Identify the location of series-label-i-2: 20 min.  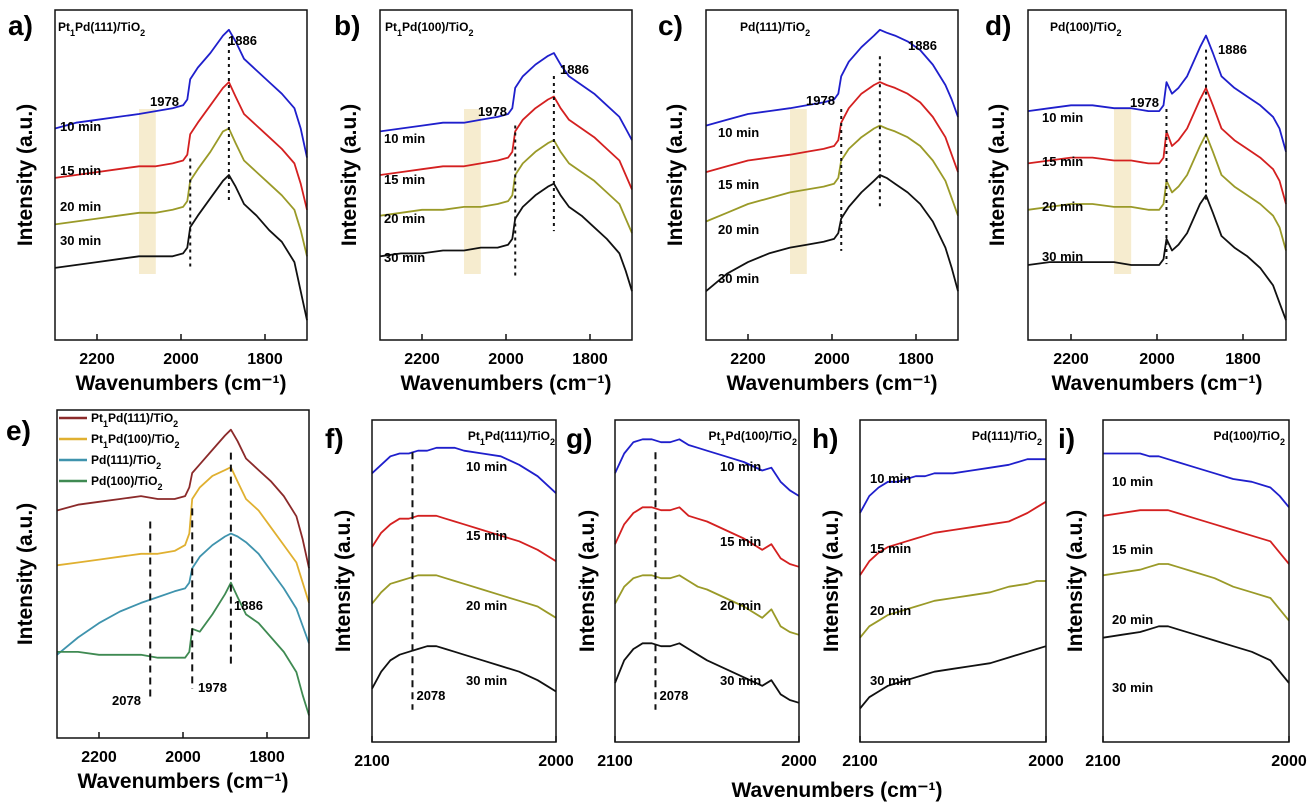
(1132, 619).